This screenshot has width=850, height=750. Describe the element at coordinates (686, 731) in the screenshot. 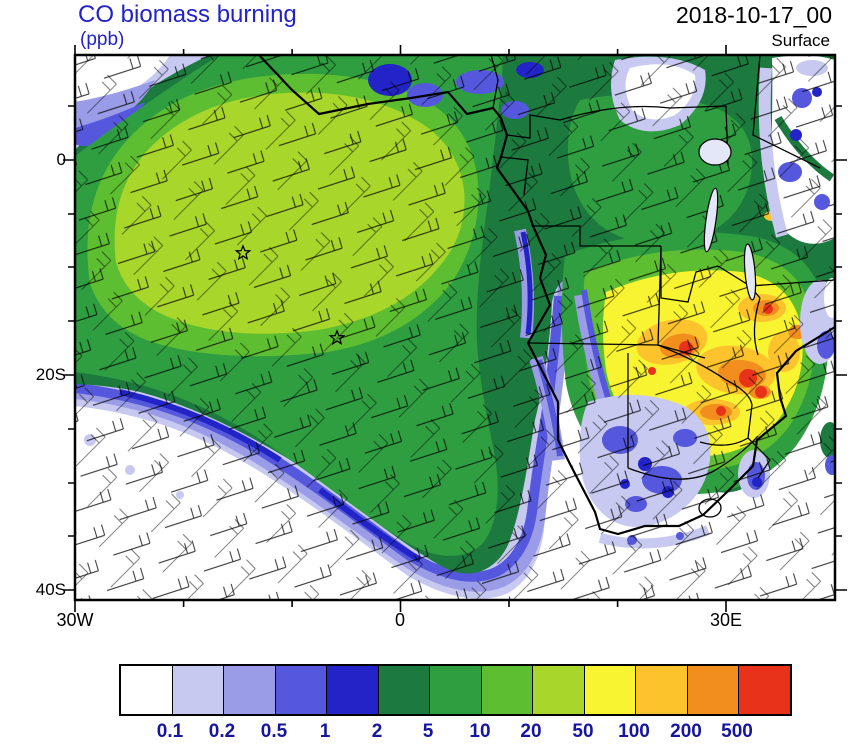

I see `colorbar-label: 200` at that location.